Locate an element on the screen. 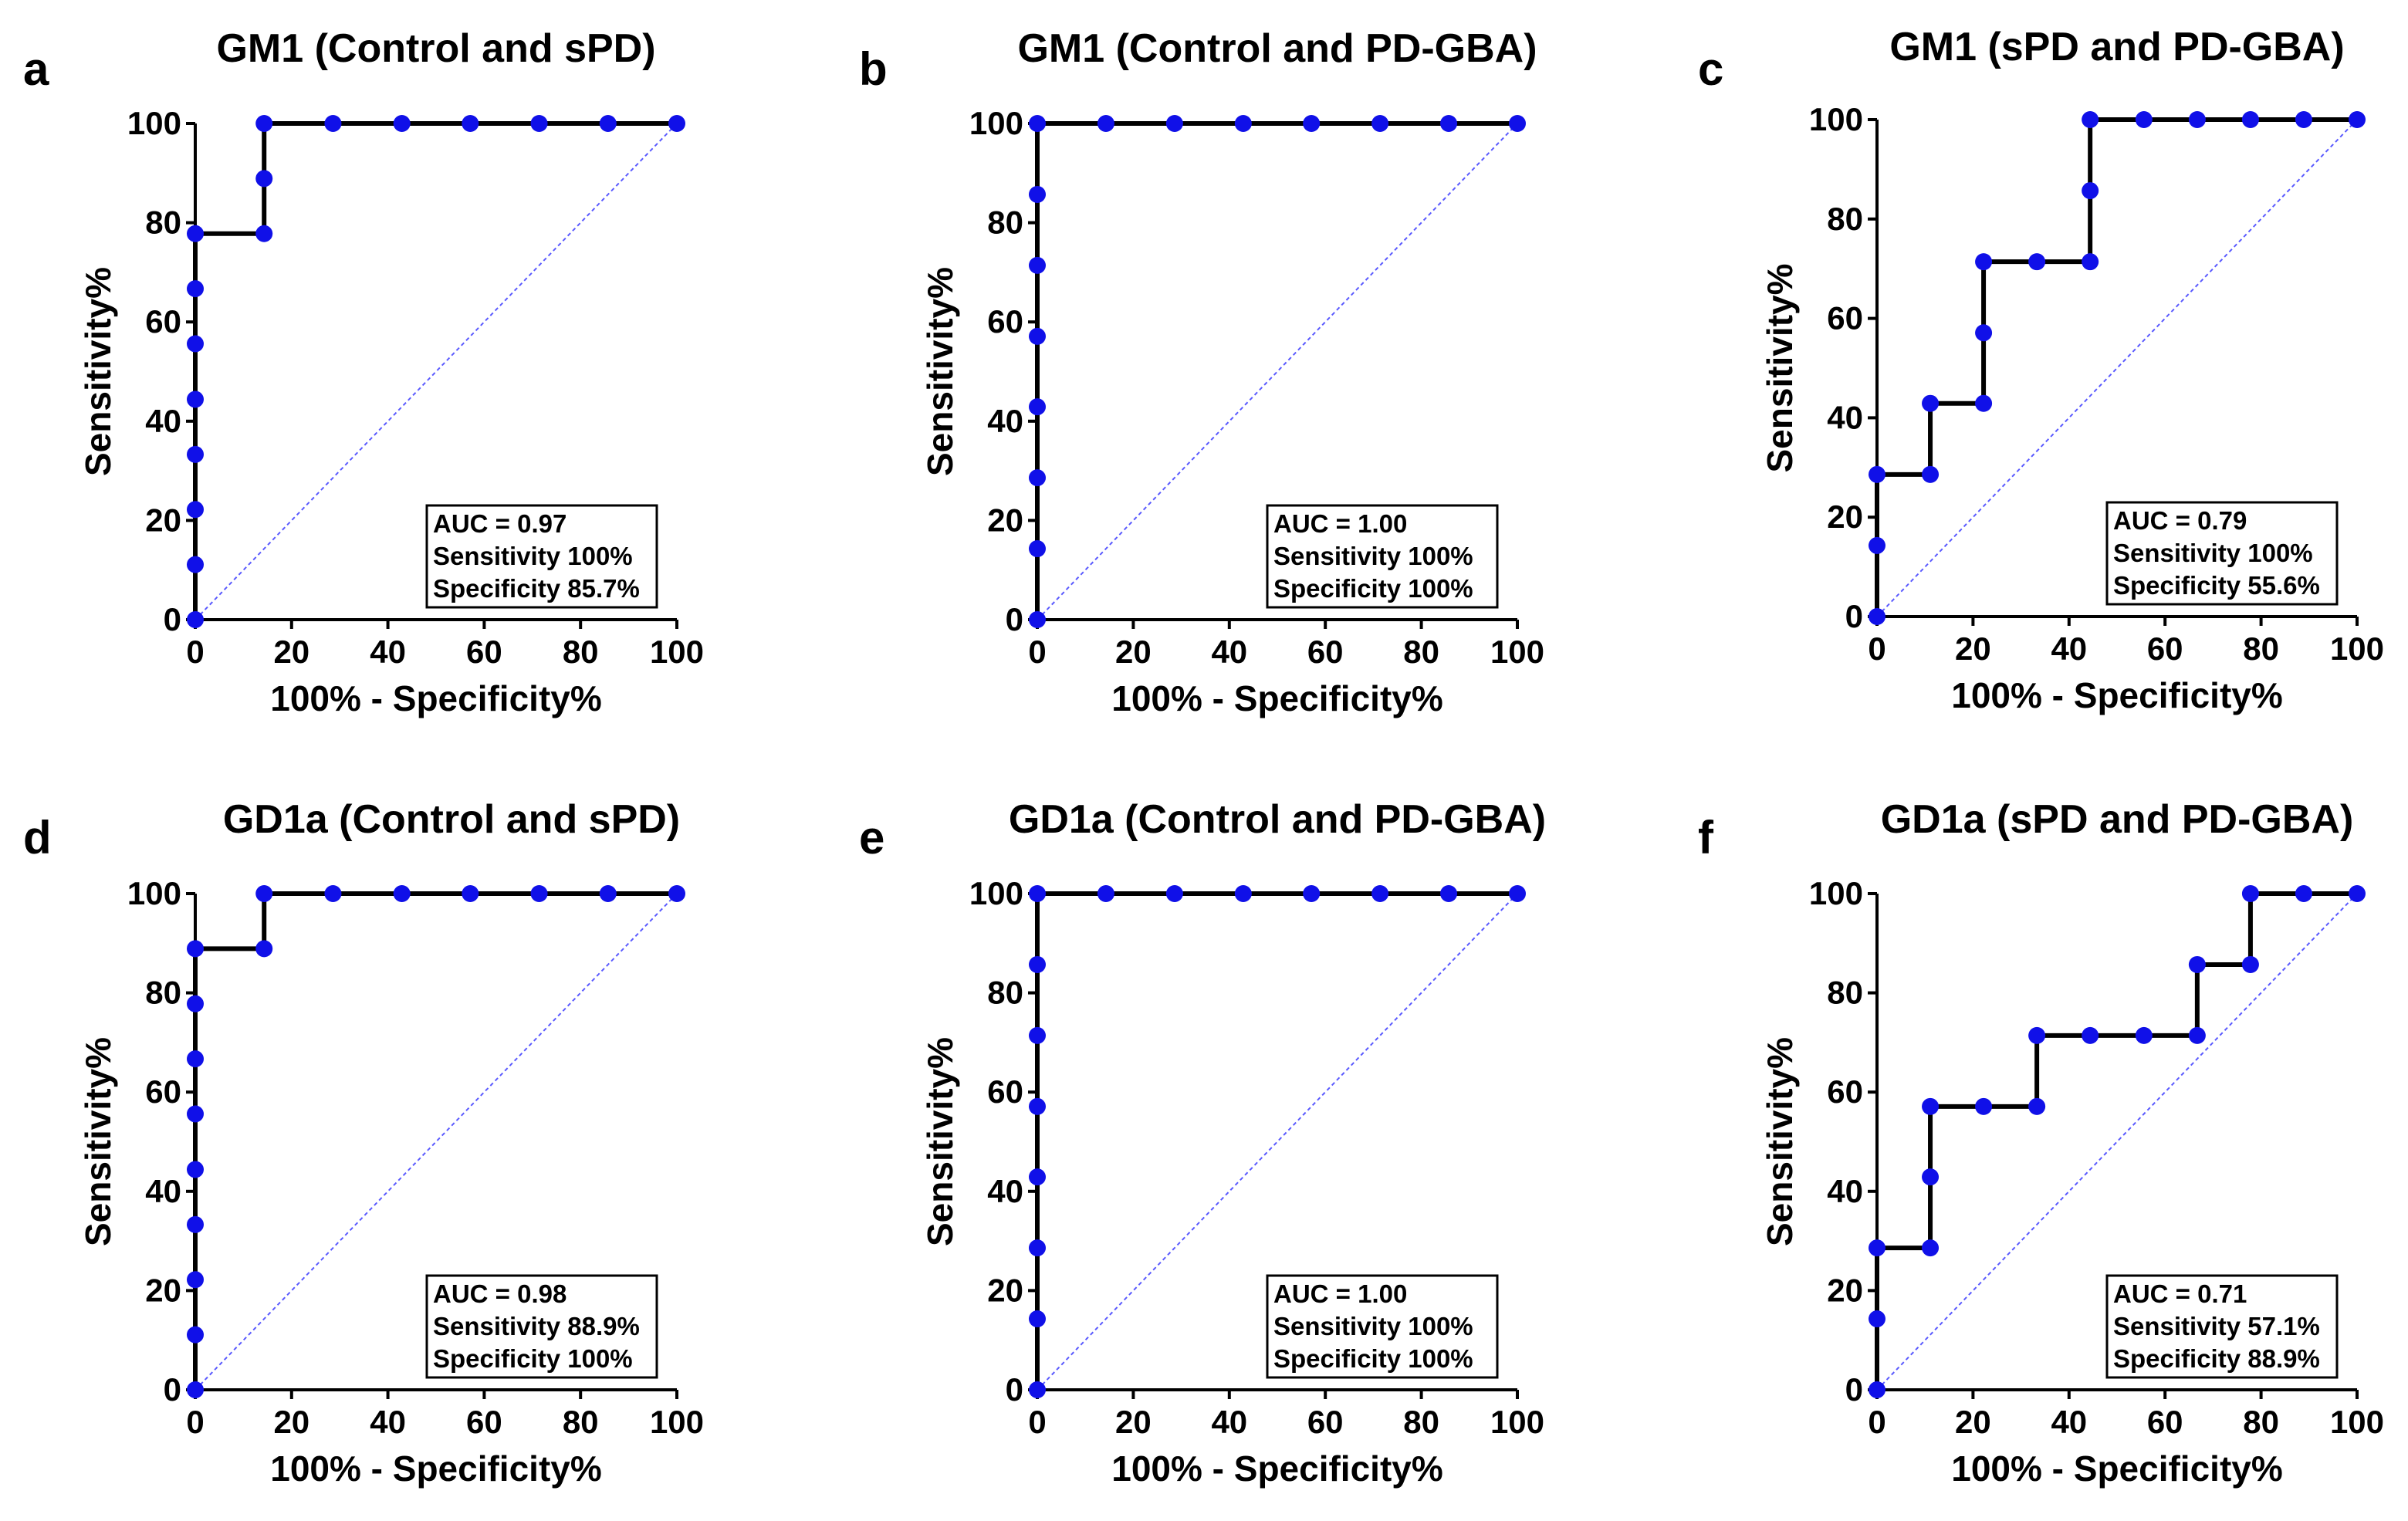 Image resolution: width=2408 pixels, height=1521 pixels. legend-entry: Specificity 85.7% is located at coordinates (536, 588).